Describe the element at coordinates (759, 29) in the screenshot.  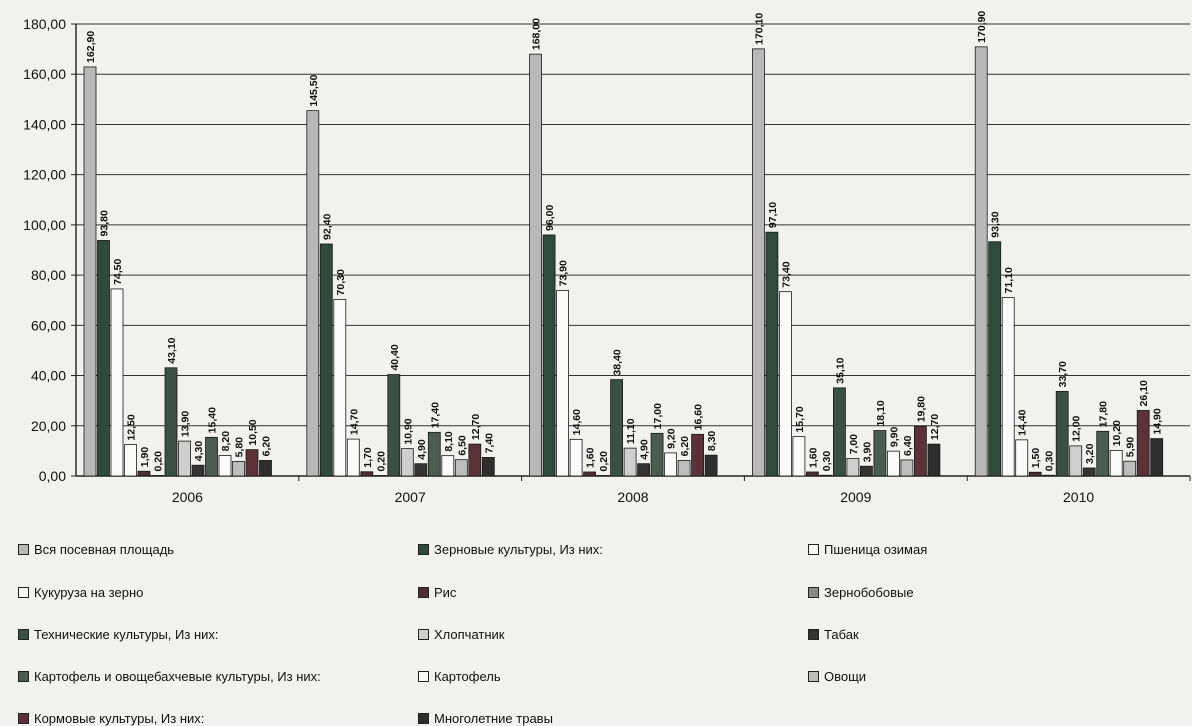
I see `data-label: 170,10` at that location.